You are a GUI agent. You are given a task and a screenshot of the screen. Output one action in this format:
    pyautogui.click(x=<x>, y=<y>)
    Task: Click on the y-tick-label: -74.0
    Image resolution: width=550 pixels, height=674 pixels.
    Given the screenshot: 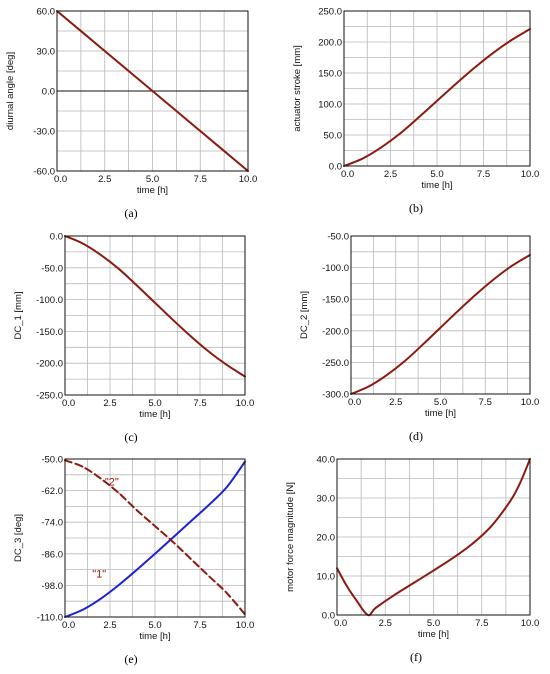 What is the action you would take?
    pyautogui.click(x=52, y=523)
    